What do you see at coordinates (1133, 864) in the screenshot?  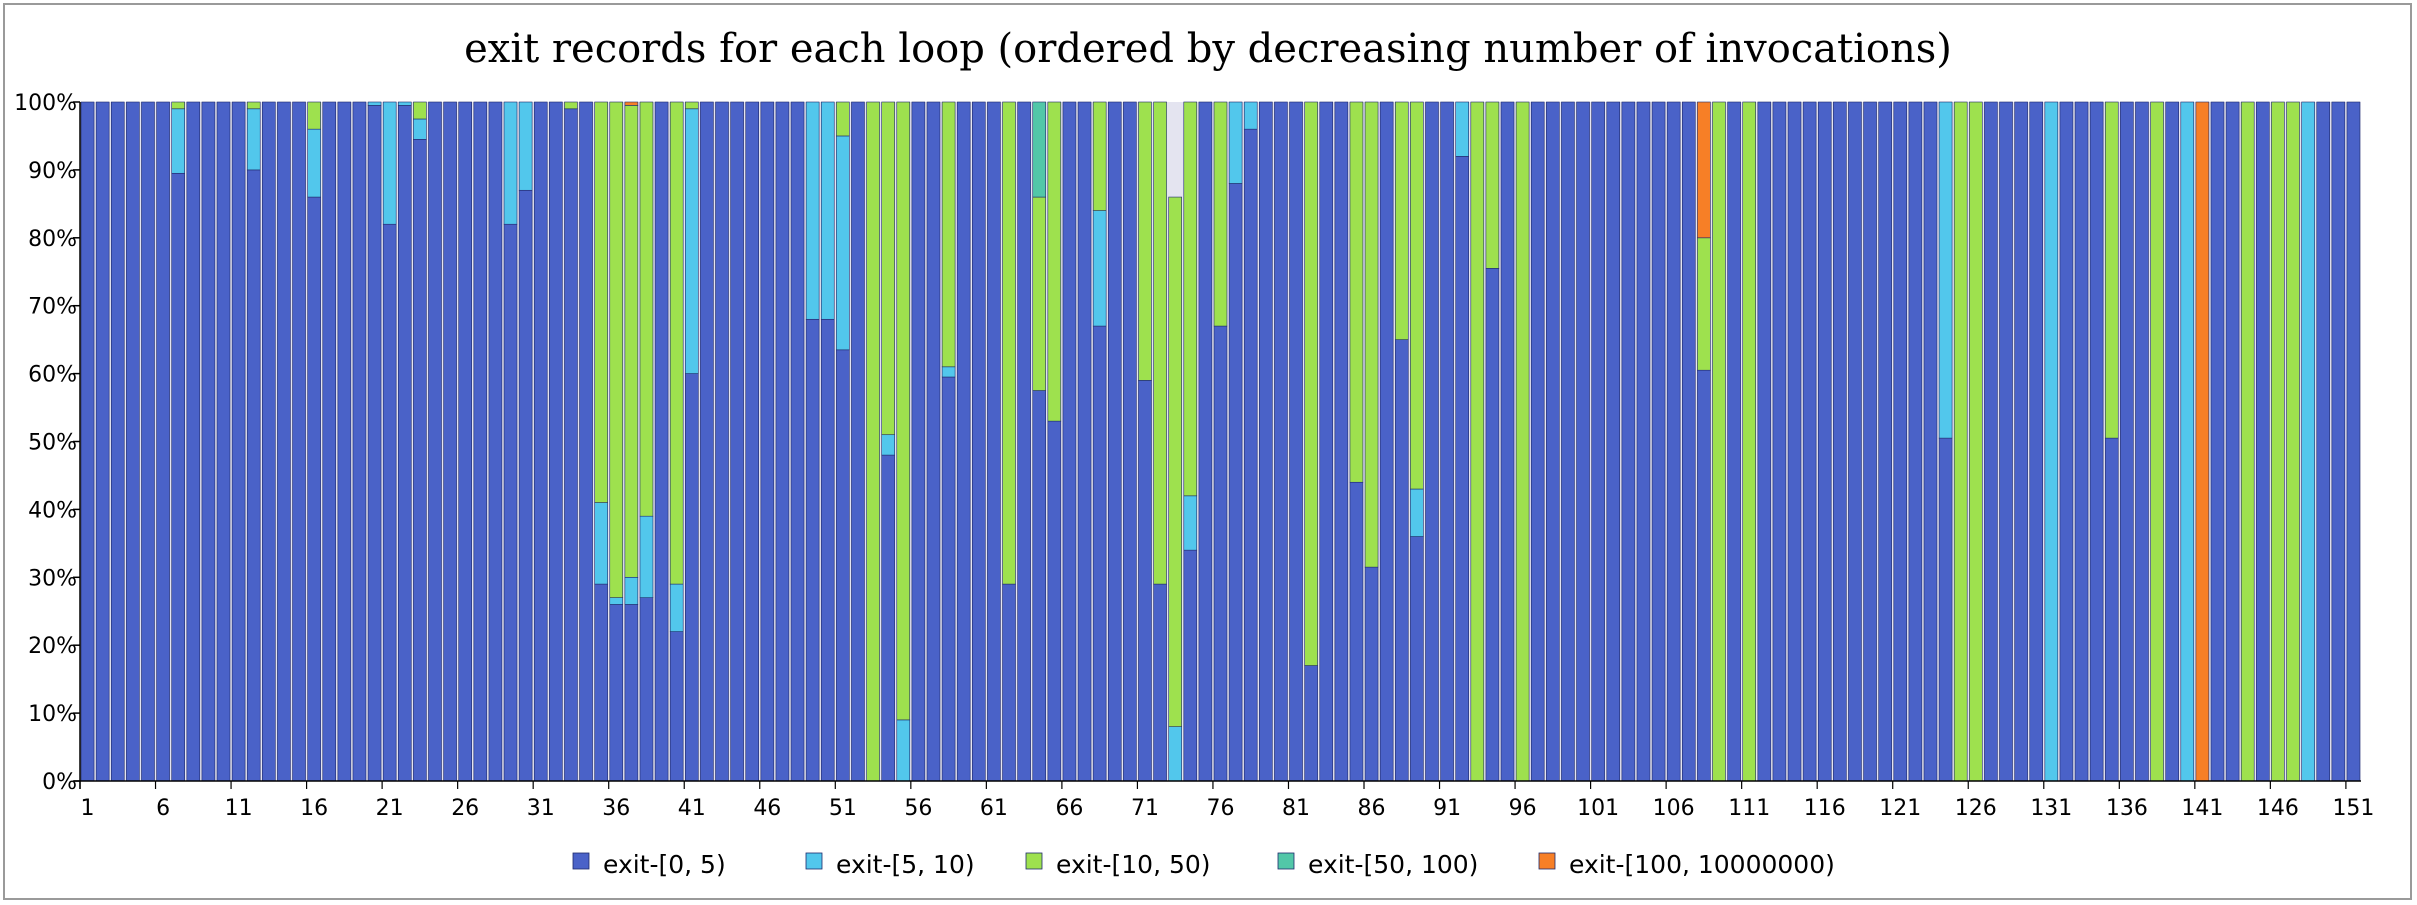 I see `legend-label-3: exit-[10, 50)` at bounding box center [1133, 864].